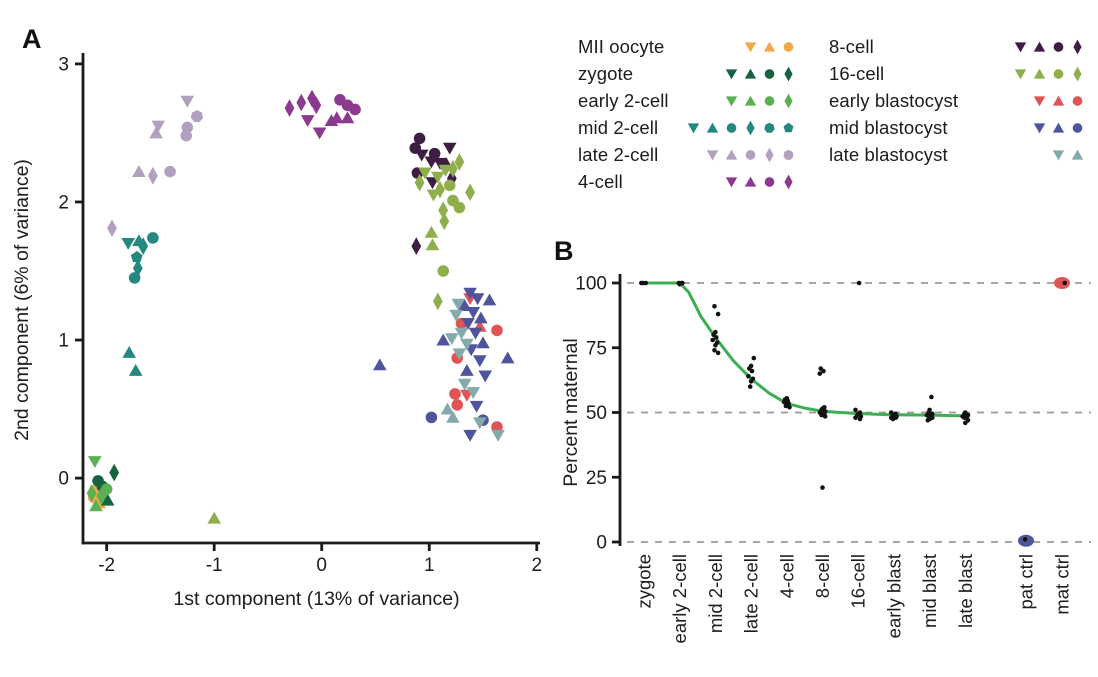  I want to click on pca-point-zygote, so click(98, 481).